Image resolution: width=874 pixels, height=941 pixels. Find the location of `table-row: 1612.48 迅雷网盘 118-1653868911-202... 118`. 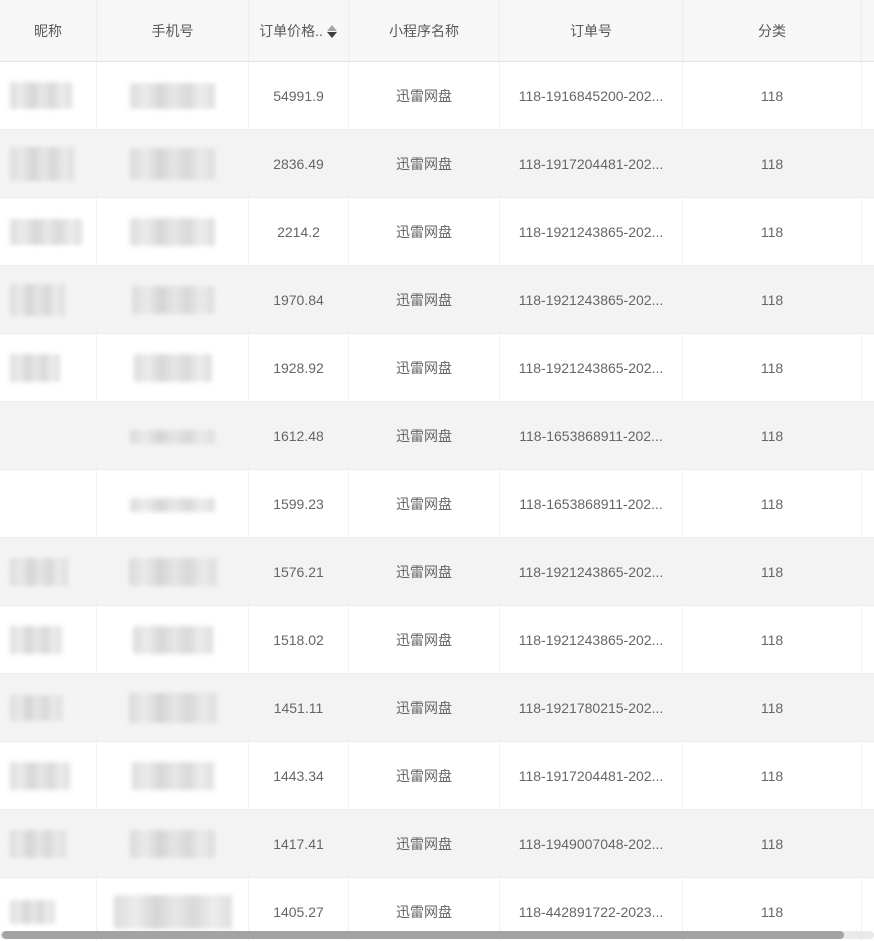

table-row: 1612.48 迅雷网盘 118-1653868911-202... 118 is located at coordinates (437, 436).